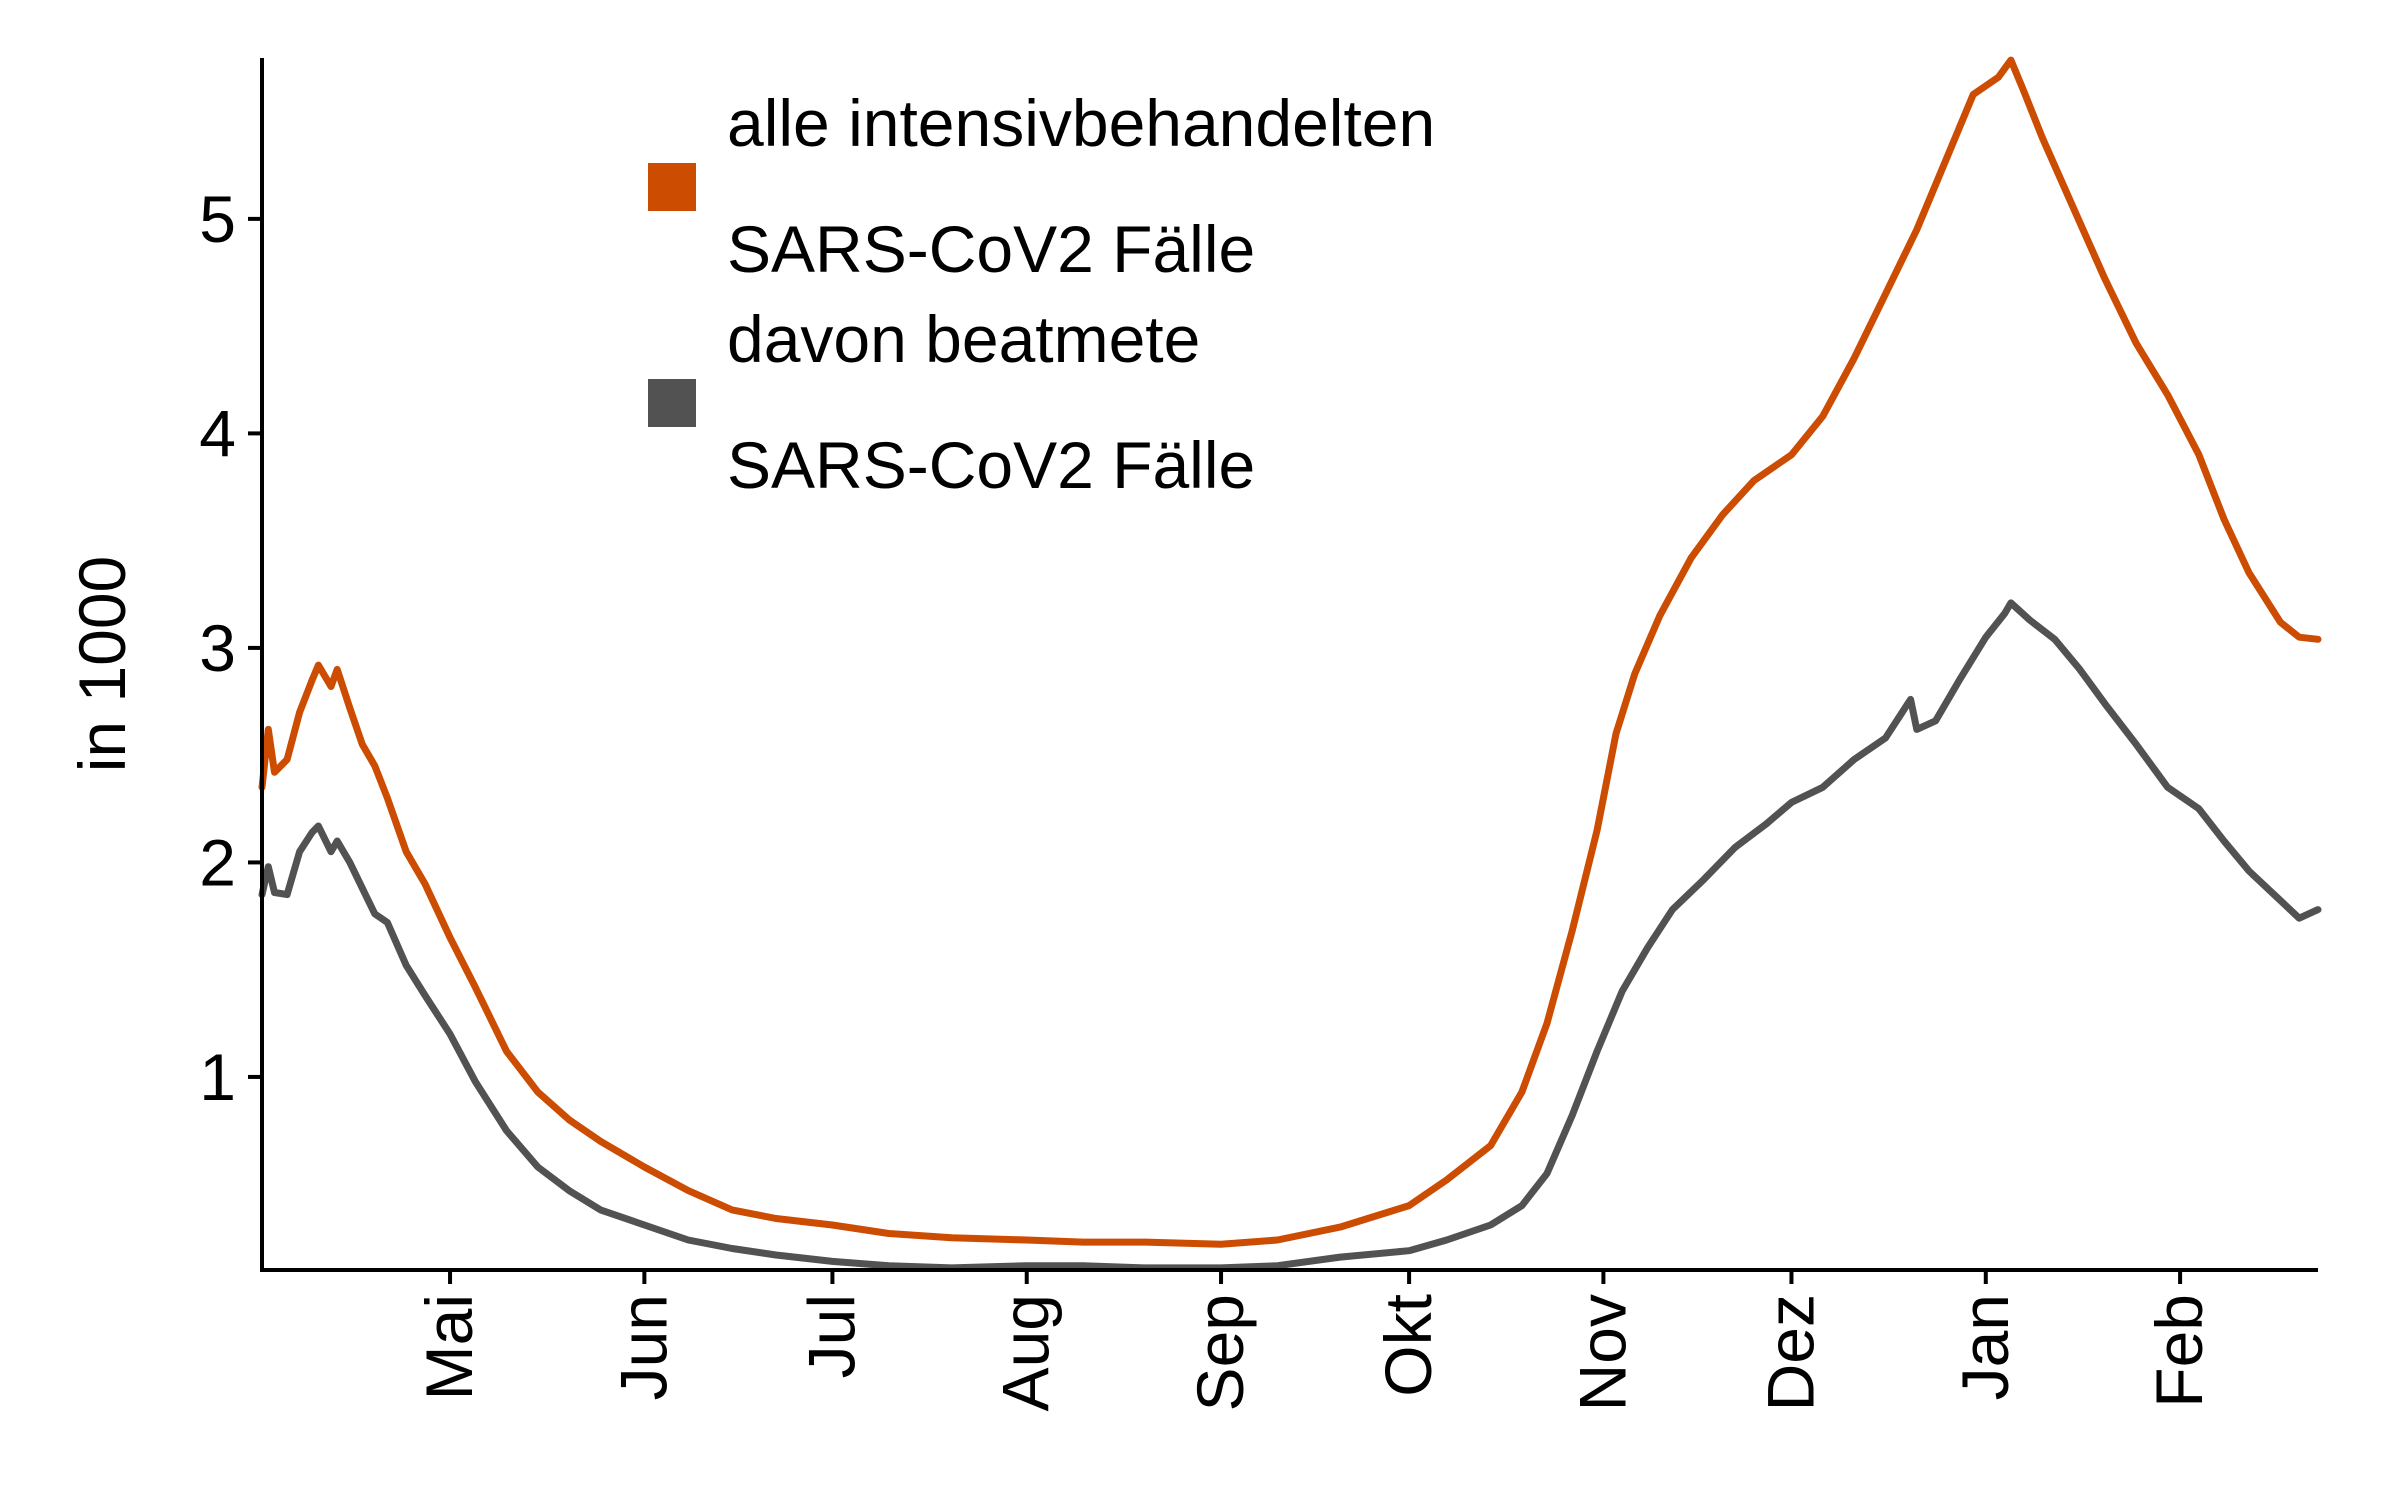  I want to click on x-tick-label: Jun, so click(643, 1347).